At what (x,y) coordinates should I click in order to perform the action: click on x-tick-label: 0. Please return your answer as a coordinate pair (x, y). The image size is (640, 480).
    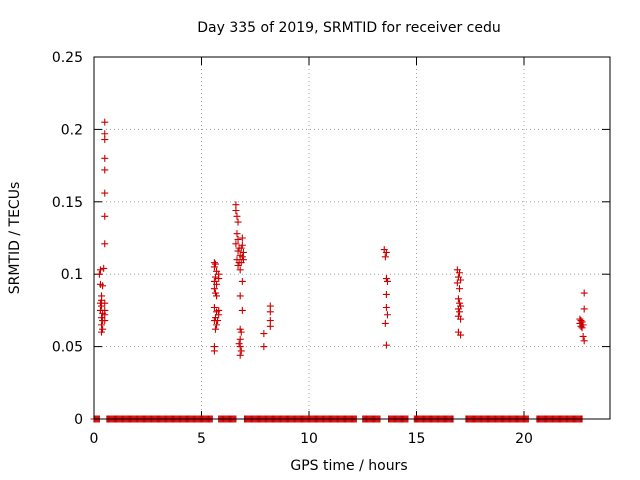
    Looking at the image, I should click on (94, 439).